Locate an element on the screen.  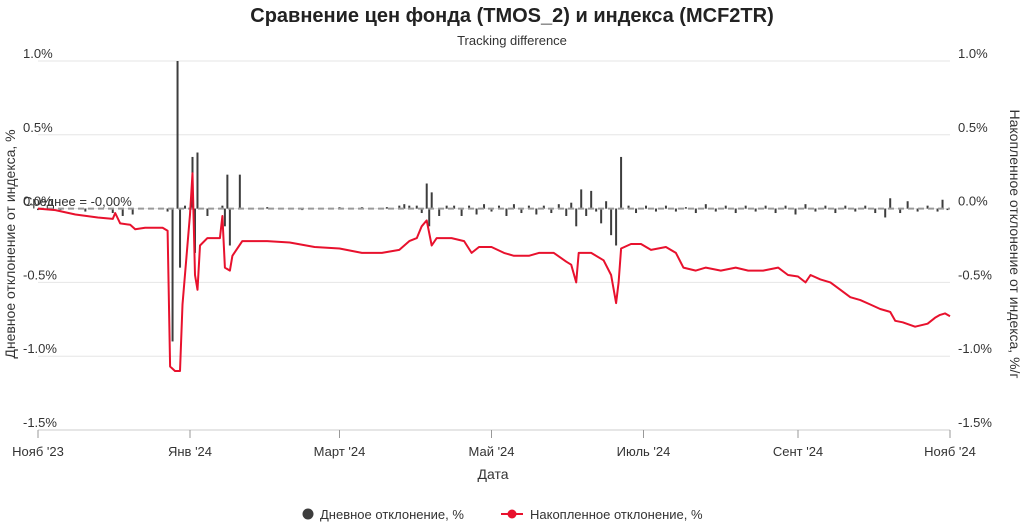
y-tick-label-left: -0.5% is located at coordinates (40, 274).